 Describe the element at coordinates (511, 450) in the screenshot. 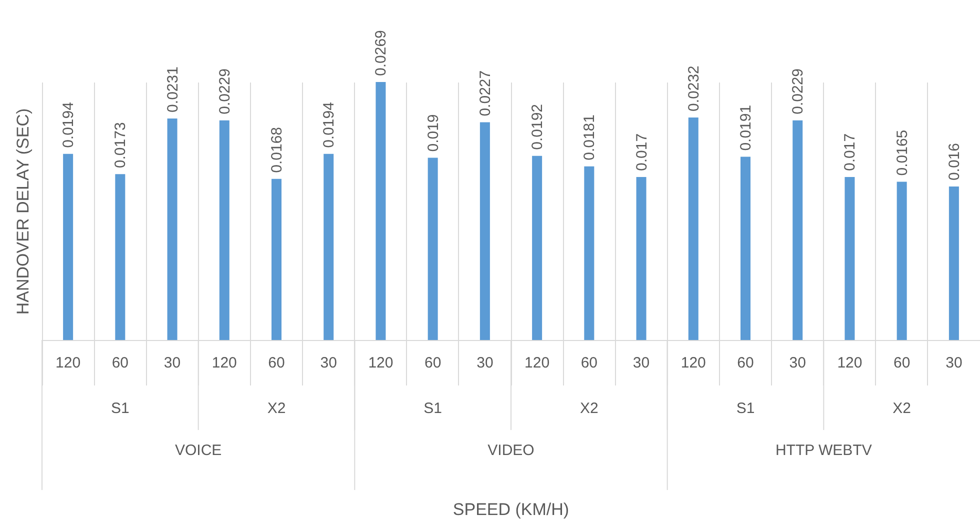

I see `text: VIDEO` at that location.